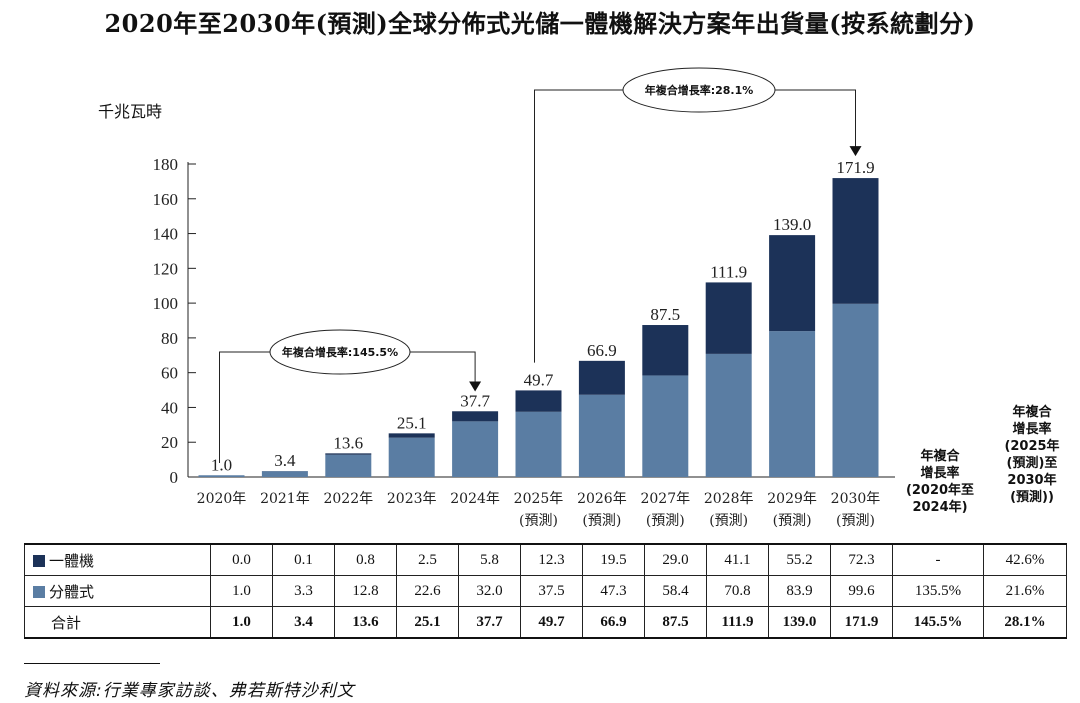 This screenshot has width=1080, height=703. What do you see at coordinates (427, 559) in the screenshot?
I see `table-cell: 2.5` at bounding box center [427, 559].